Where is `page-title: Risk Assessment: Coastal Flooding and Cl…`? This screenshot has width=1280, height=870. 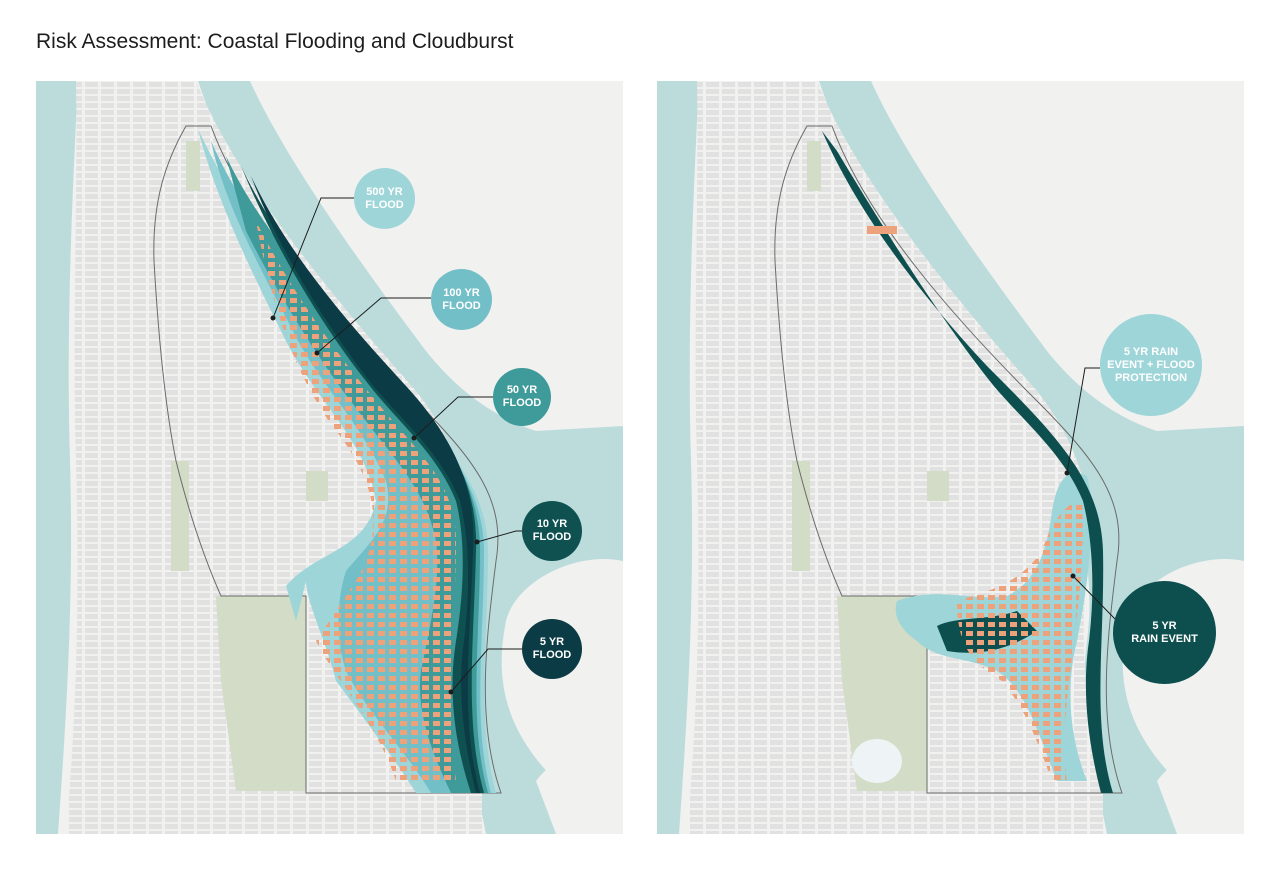 page-title: Risk Assessment: Coastal Flooding and Cl… is located at coordinates (275, 41).